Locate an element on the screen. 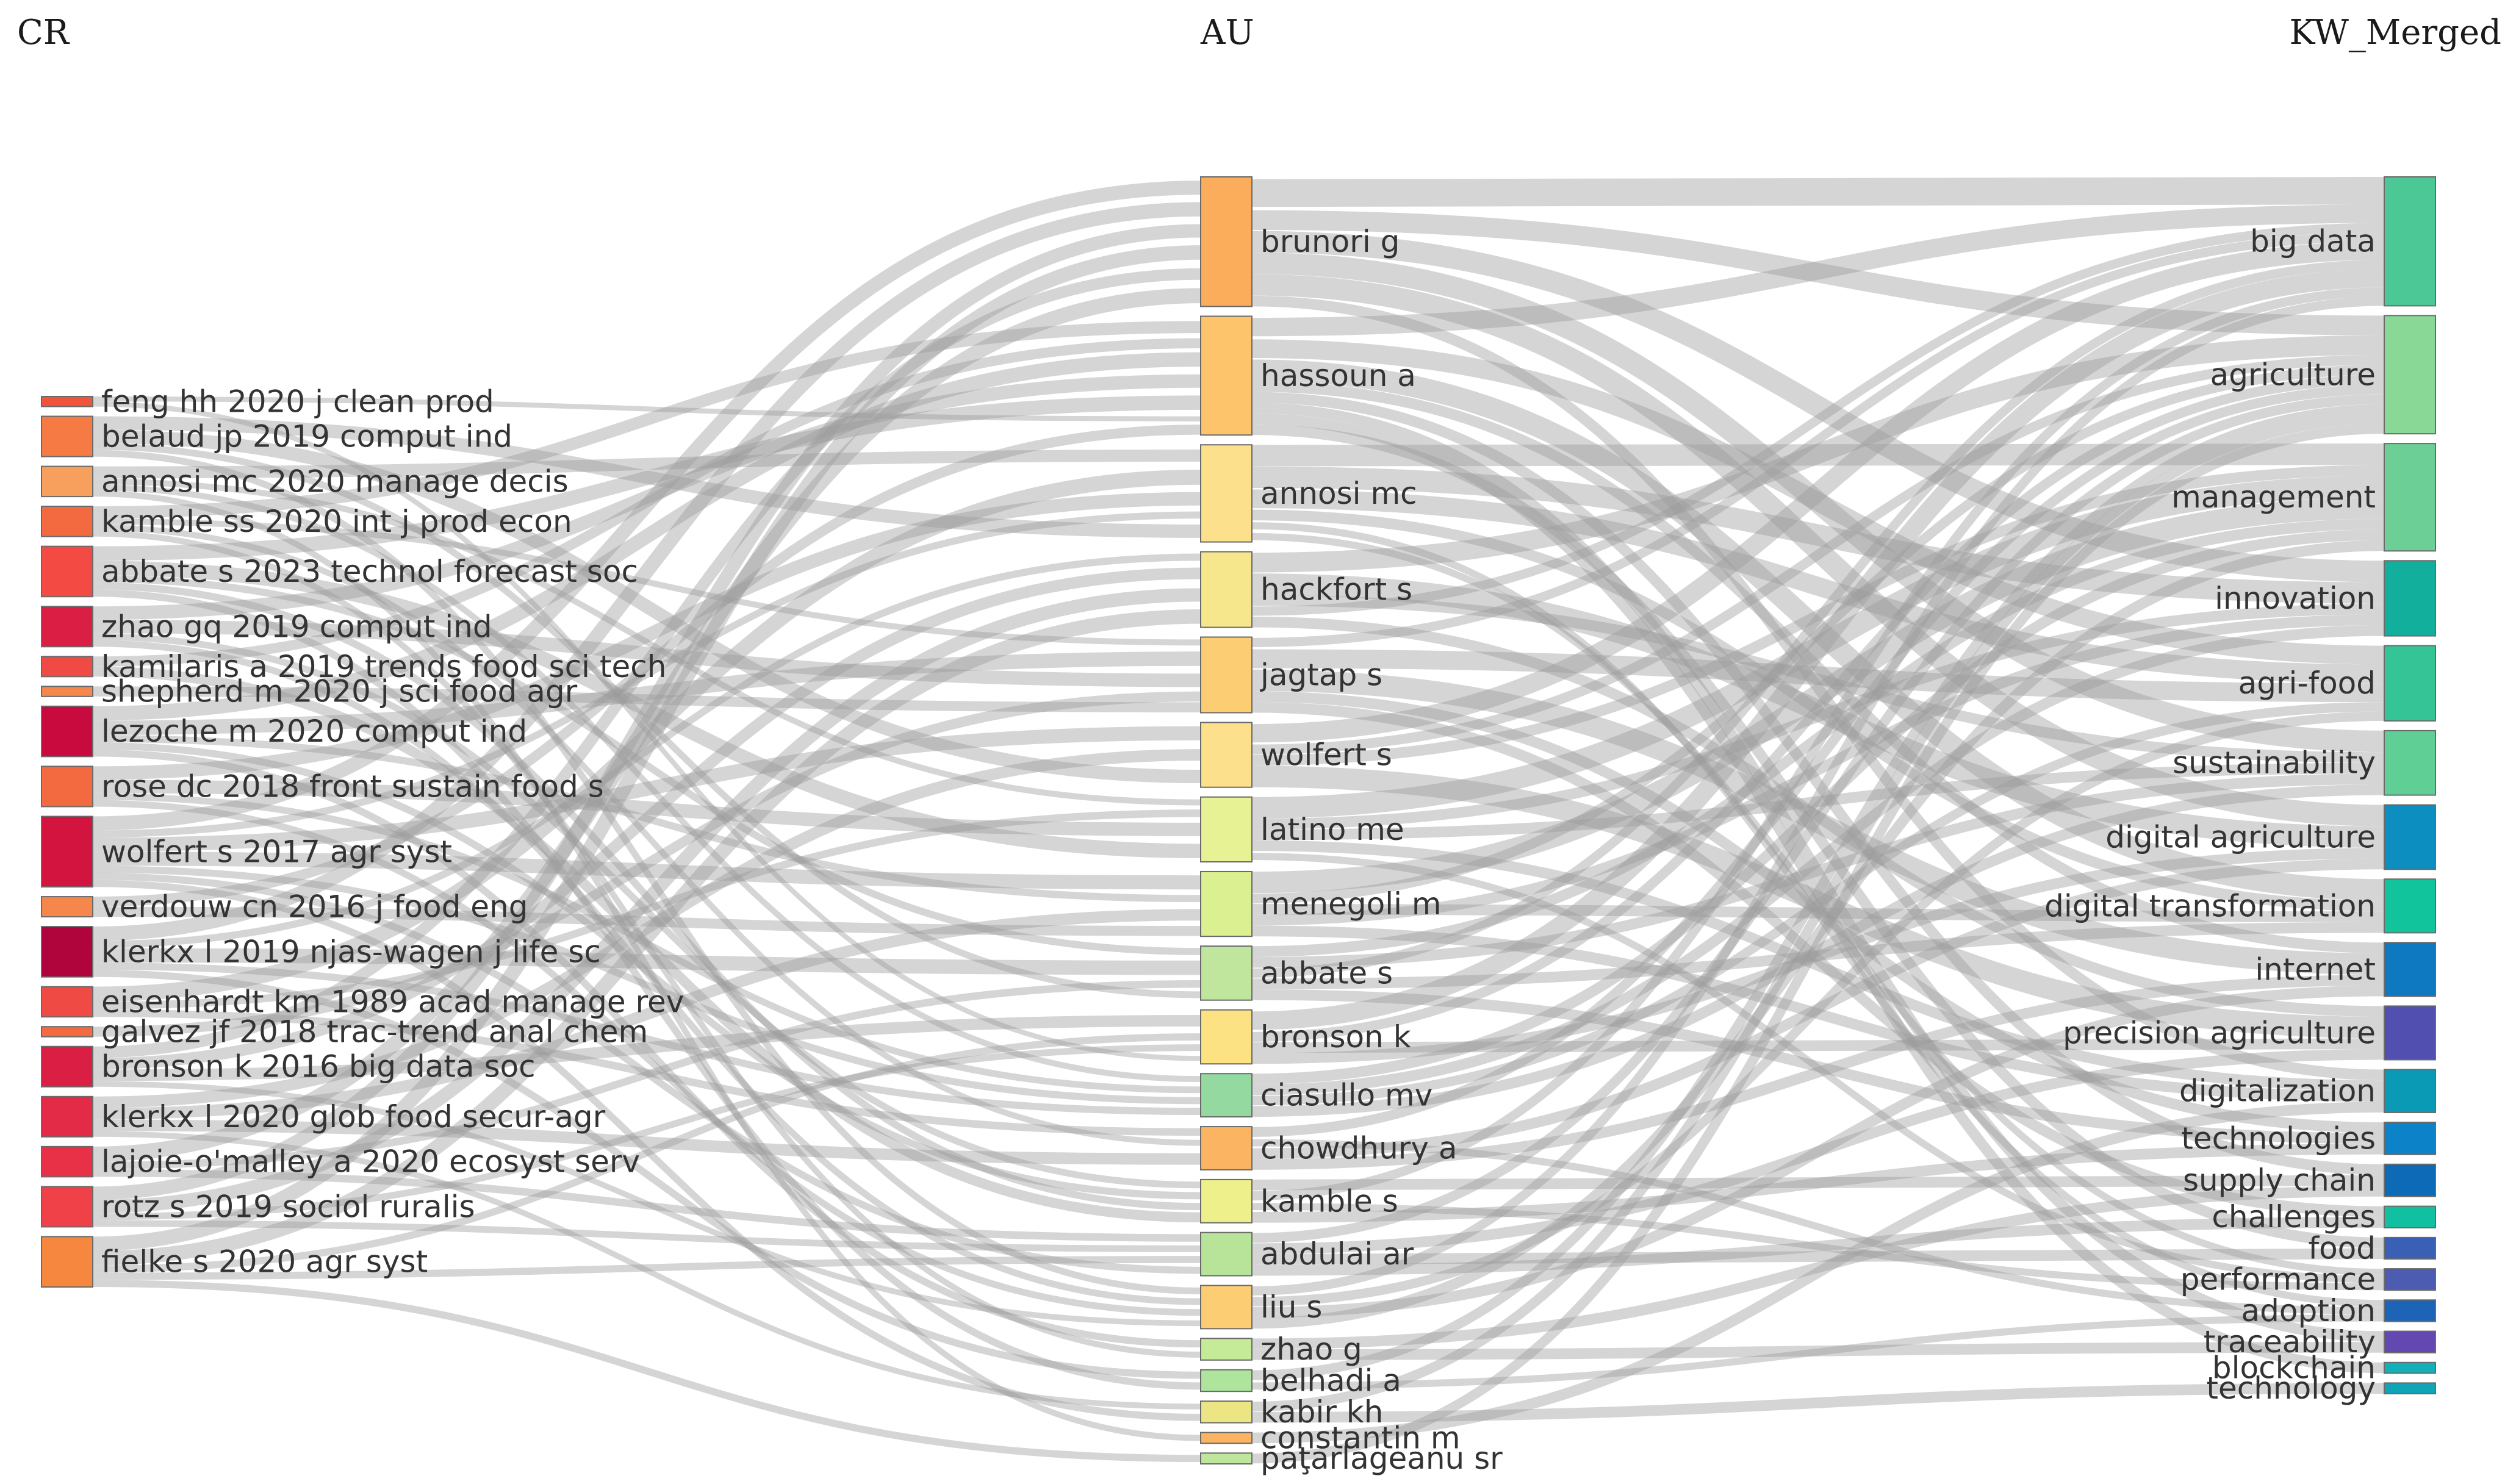  cr-au-link-lezoche-m-2020-comput-ind-to-kamble-s is located at coordinates (646, 971).